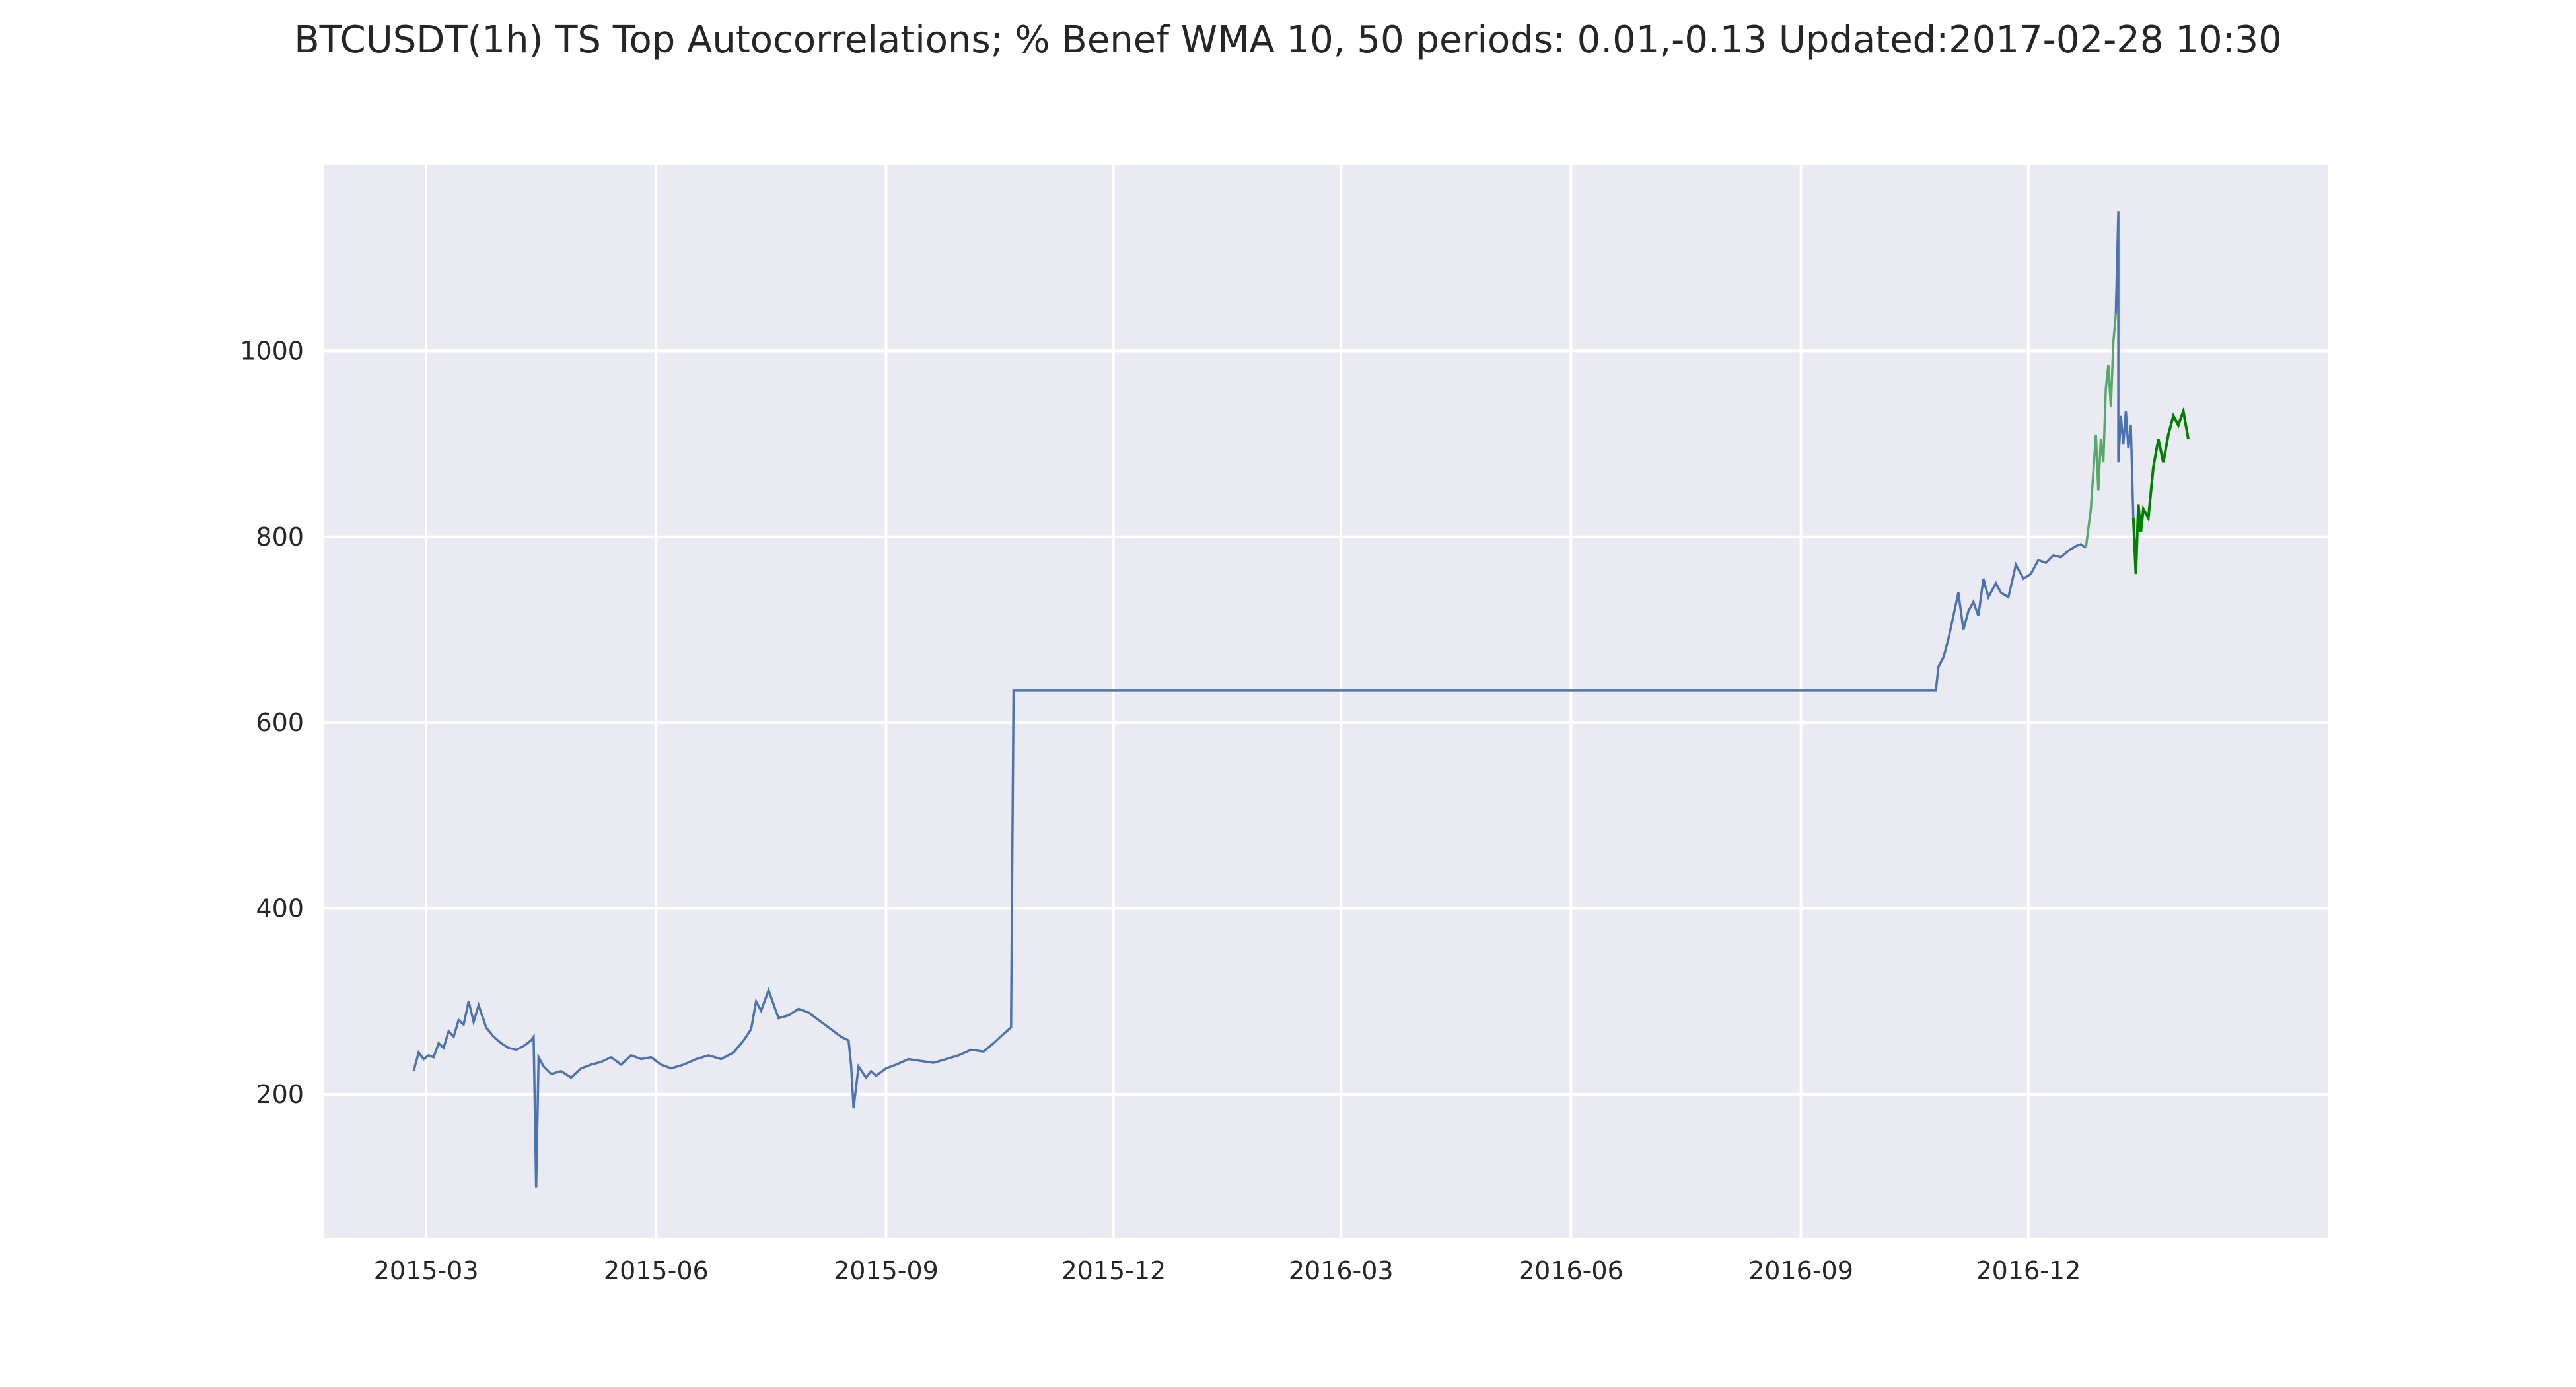 This screenshot has width=2576, height=1387. What do you see at coordinates (1571, 1270) in the screenshot?
I see `x-tick-label: 2016-06` at bounding box center [1571, 1270].